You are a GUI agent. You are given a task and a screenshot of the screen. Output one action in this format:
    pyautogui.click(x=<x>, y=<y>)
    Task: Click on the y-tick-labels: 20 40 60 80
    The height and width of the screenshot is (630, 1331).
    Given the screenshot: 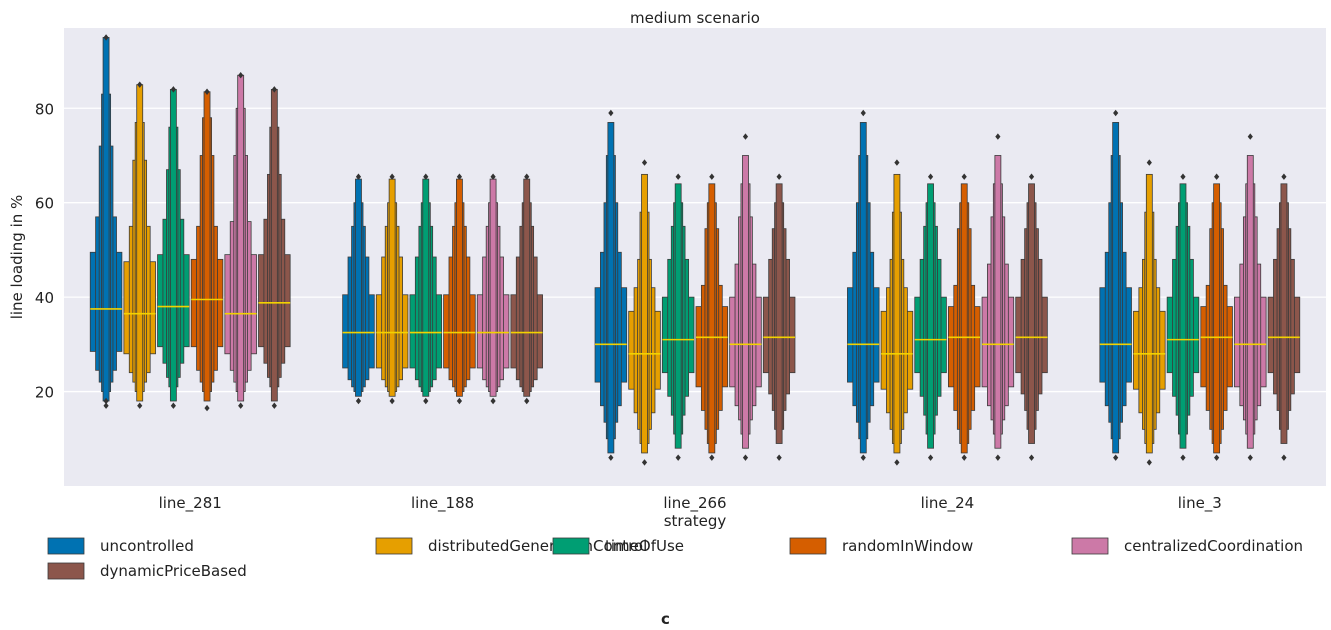 What is the action you would take?
    pyautogui.click(x=44, y=250)
    